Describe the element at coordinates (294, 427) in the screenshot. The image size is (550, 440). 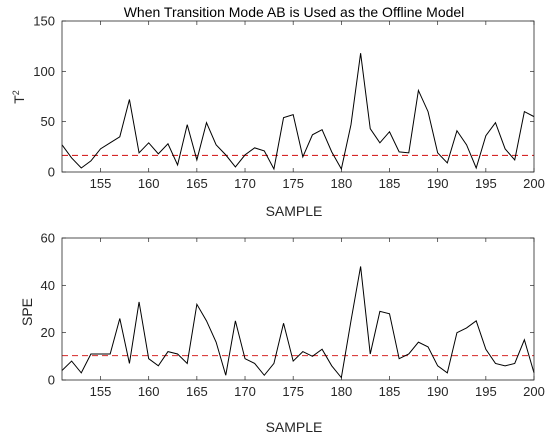
I see `spe-x-axis-title: SAMPLE` at that location.